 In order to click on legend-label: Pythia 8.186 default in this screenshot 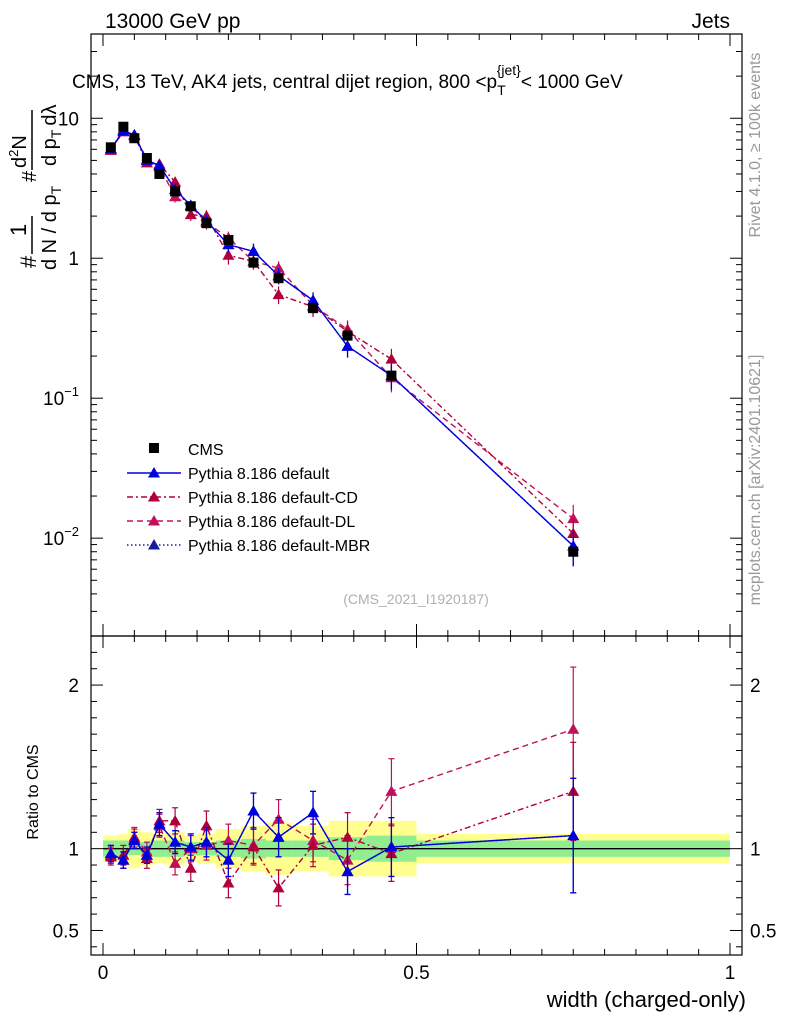, I will do `click(259, 474)`.